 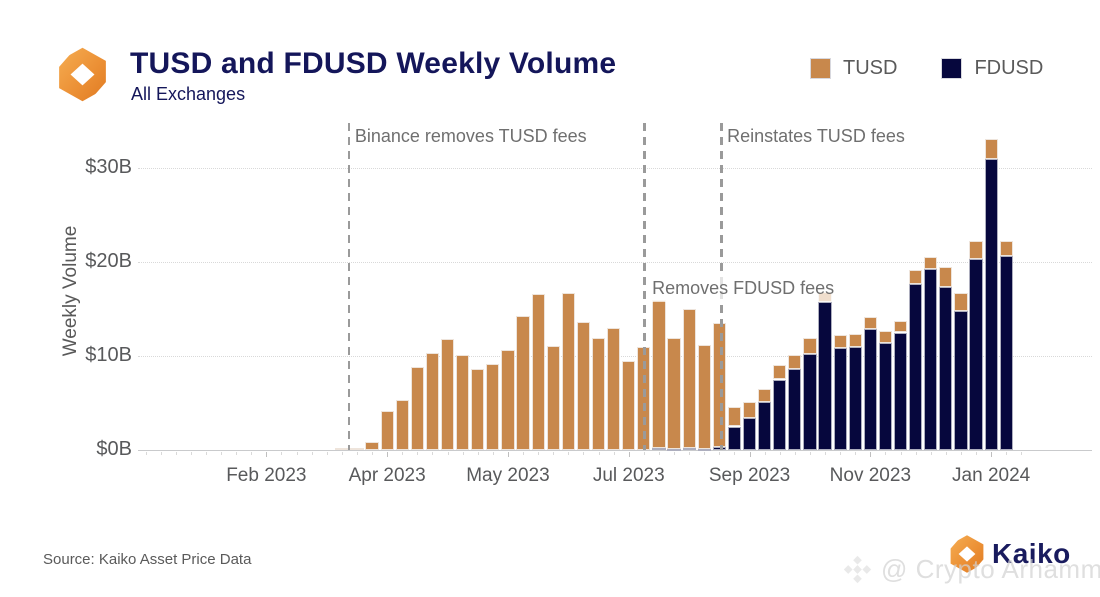 I want to click on kaiko-wordmark: Kaiko, so click(x=1031, y=553).